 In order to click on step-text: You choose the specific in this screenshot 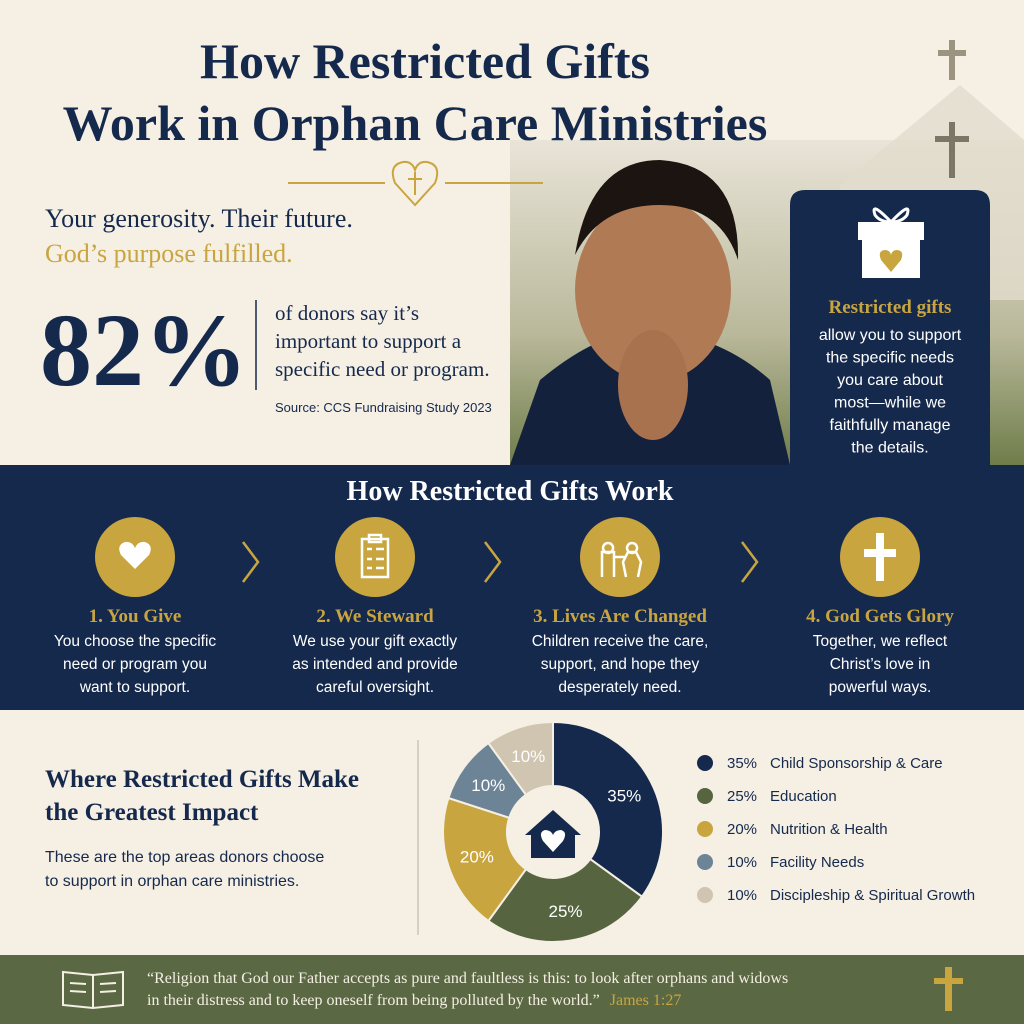, I will do `click(135, 641)`.